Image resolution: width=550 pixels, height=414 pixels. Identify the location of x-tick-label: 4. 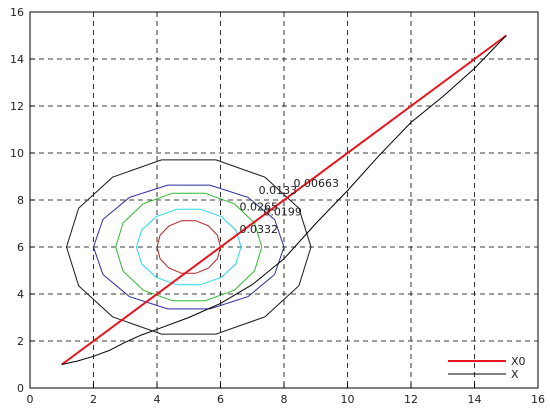
(157, 399).